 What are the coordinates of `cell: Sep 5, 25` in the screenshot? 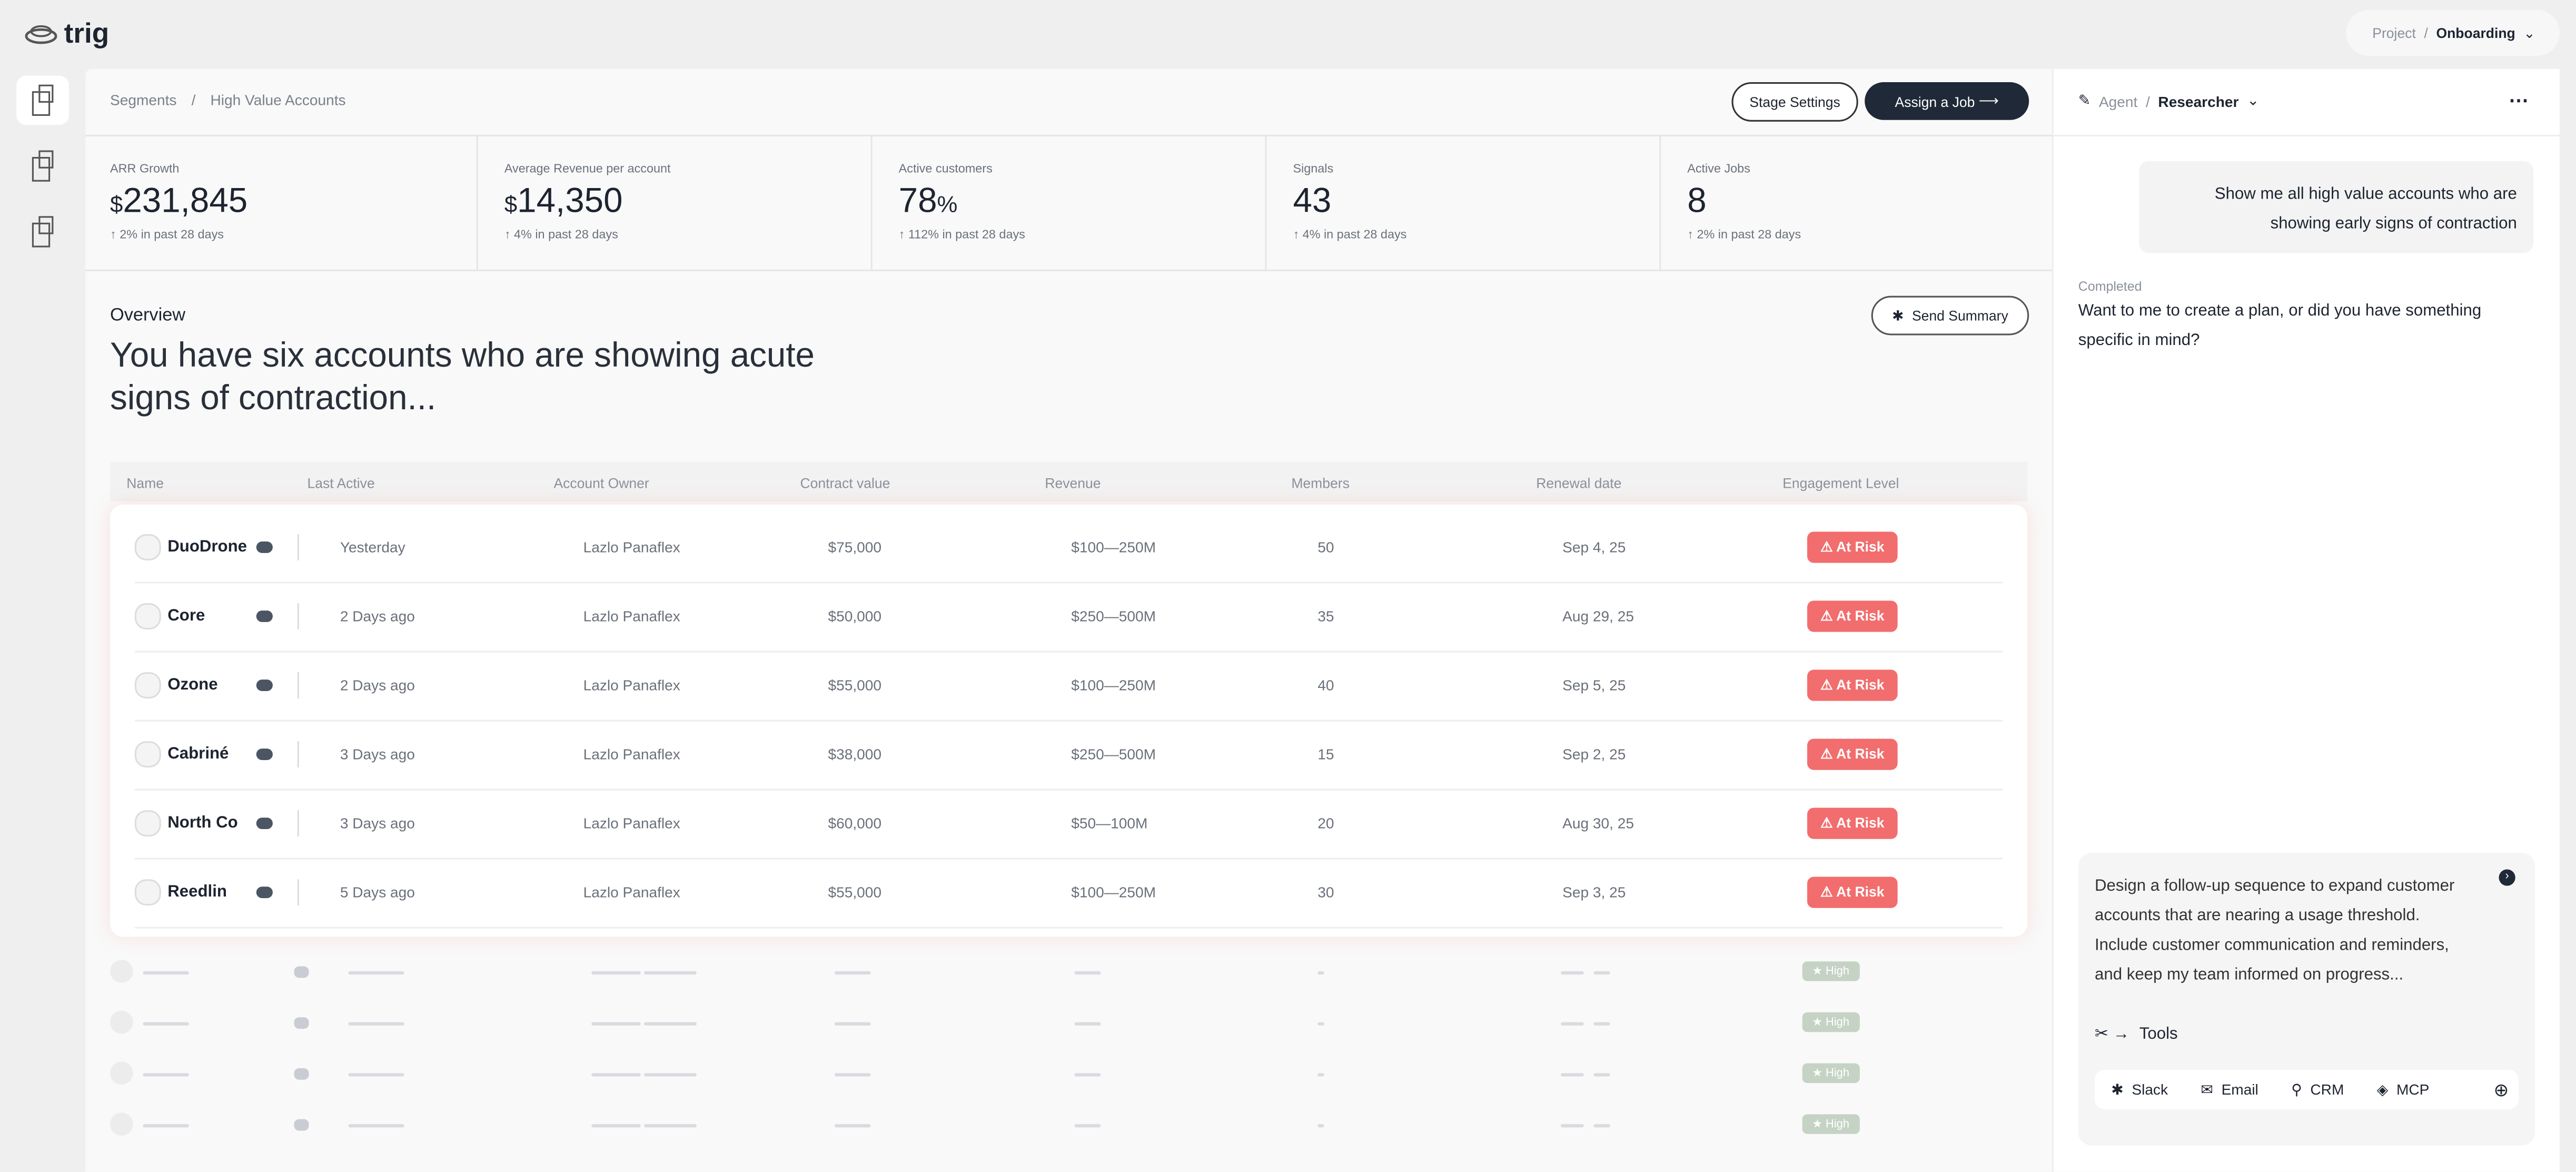 It's located at (1594, 685).